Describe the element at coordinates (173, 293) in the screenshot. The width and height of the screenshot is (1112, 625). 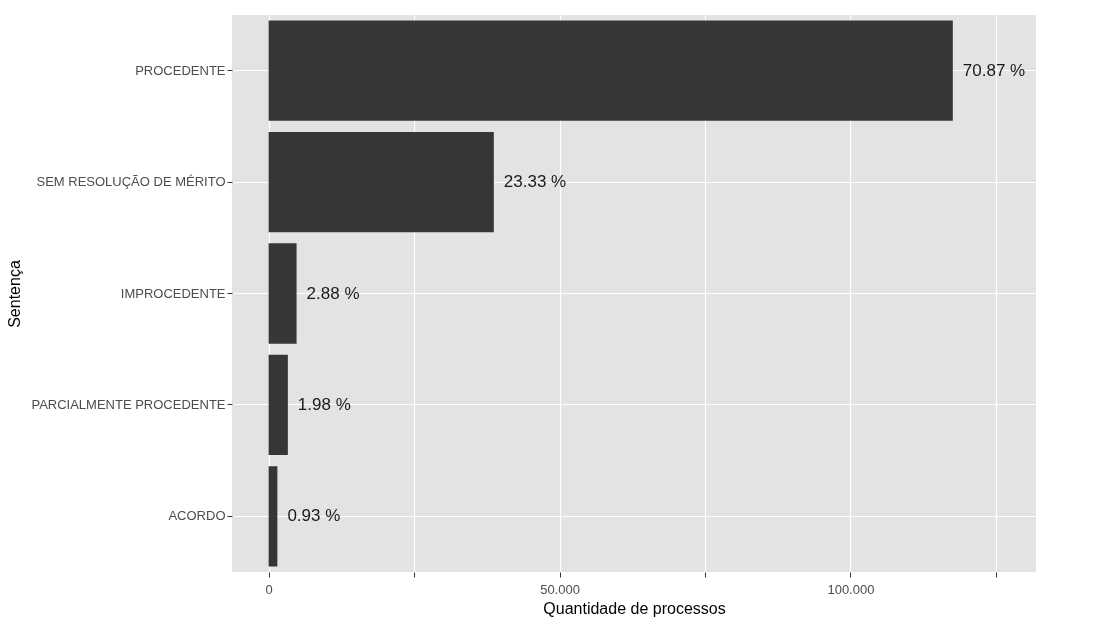
I see `y-tick-label: IMPROCEDENTE` at that location.